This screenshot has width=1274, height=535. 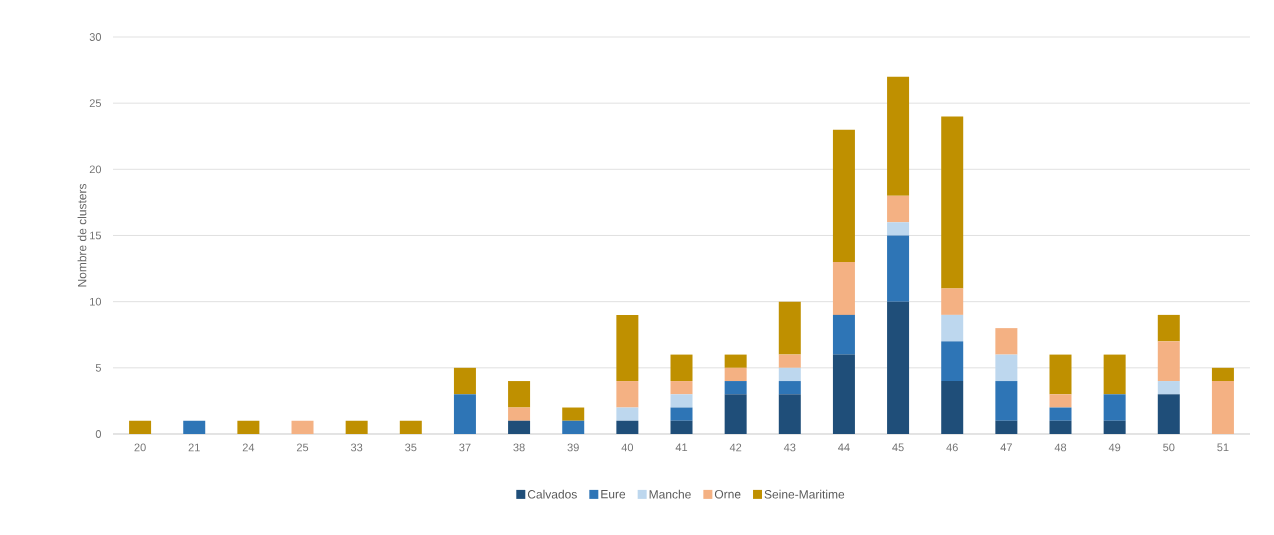 I want to click on x-tick-label: 20, so click(x=140, y=447).